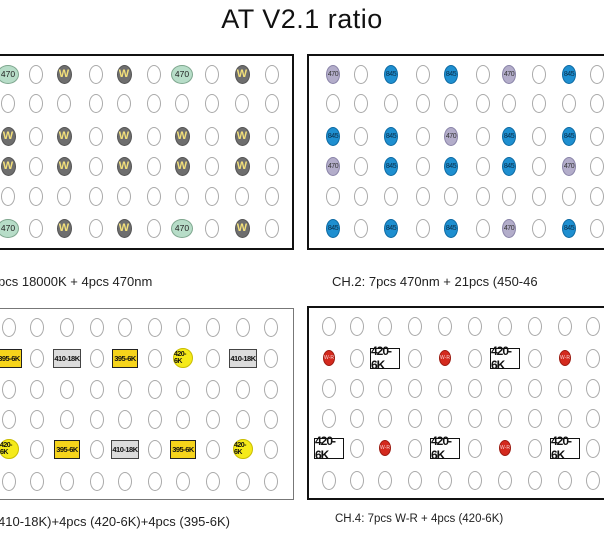 This screenshot has width=604, height=538. I want to click on led-w-r: W-R, so click(385, 448).